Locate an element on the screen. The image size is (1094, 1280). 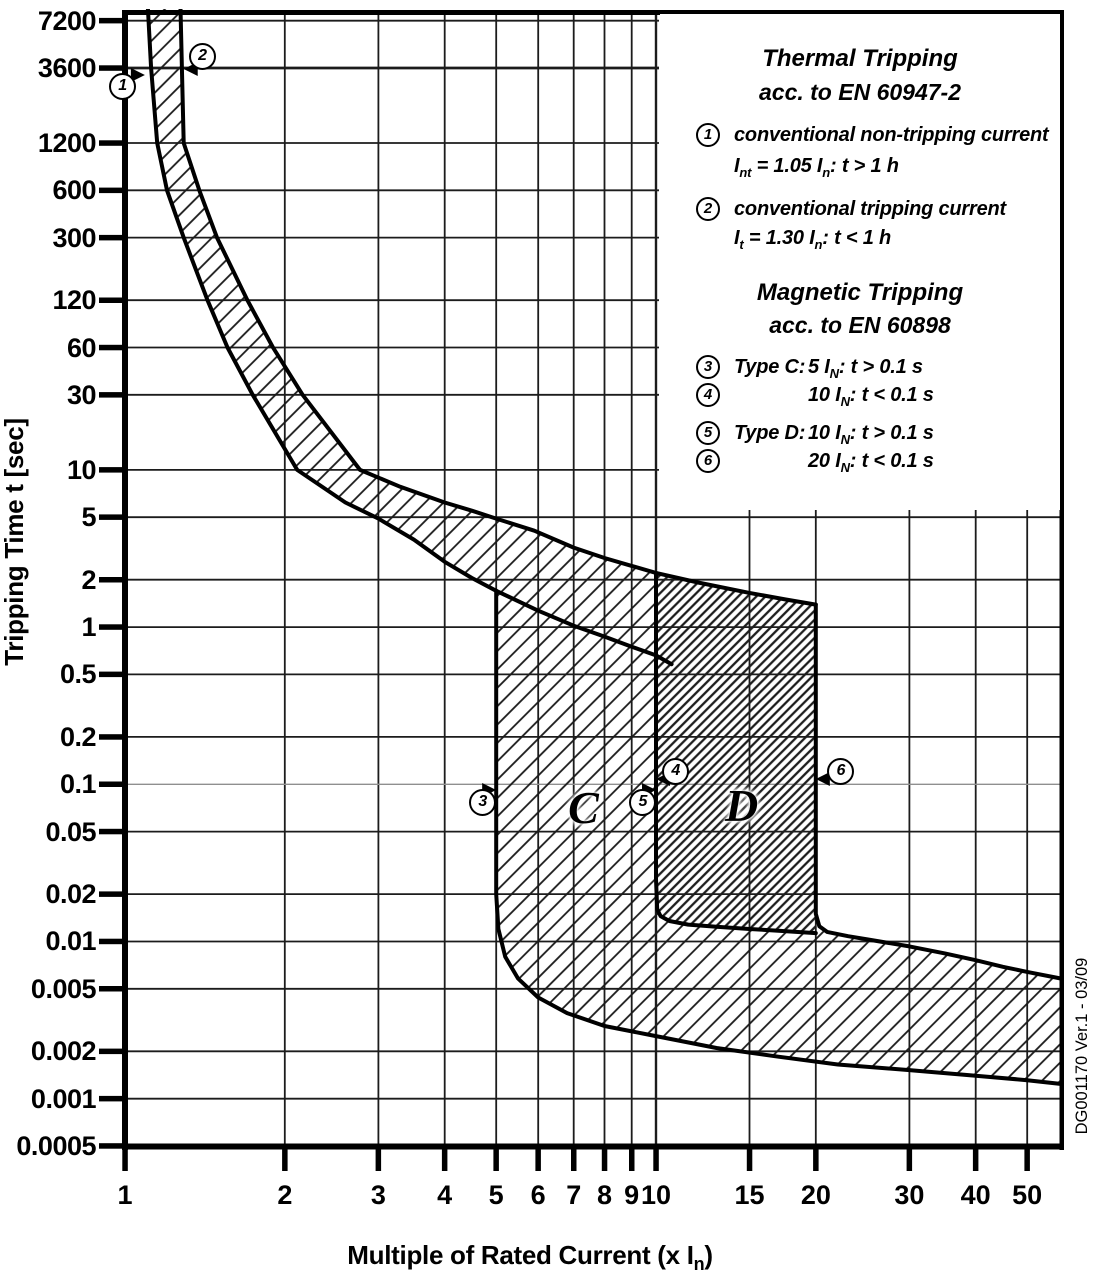
y-tick-label: 0.1 is located at coordinates (78, 784).